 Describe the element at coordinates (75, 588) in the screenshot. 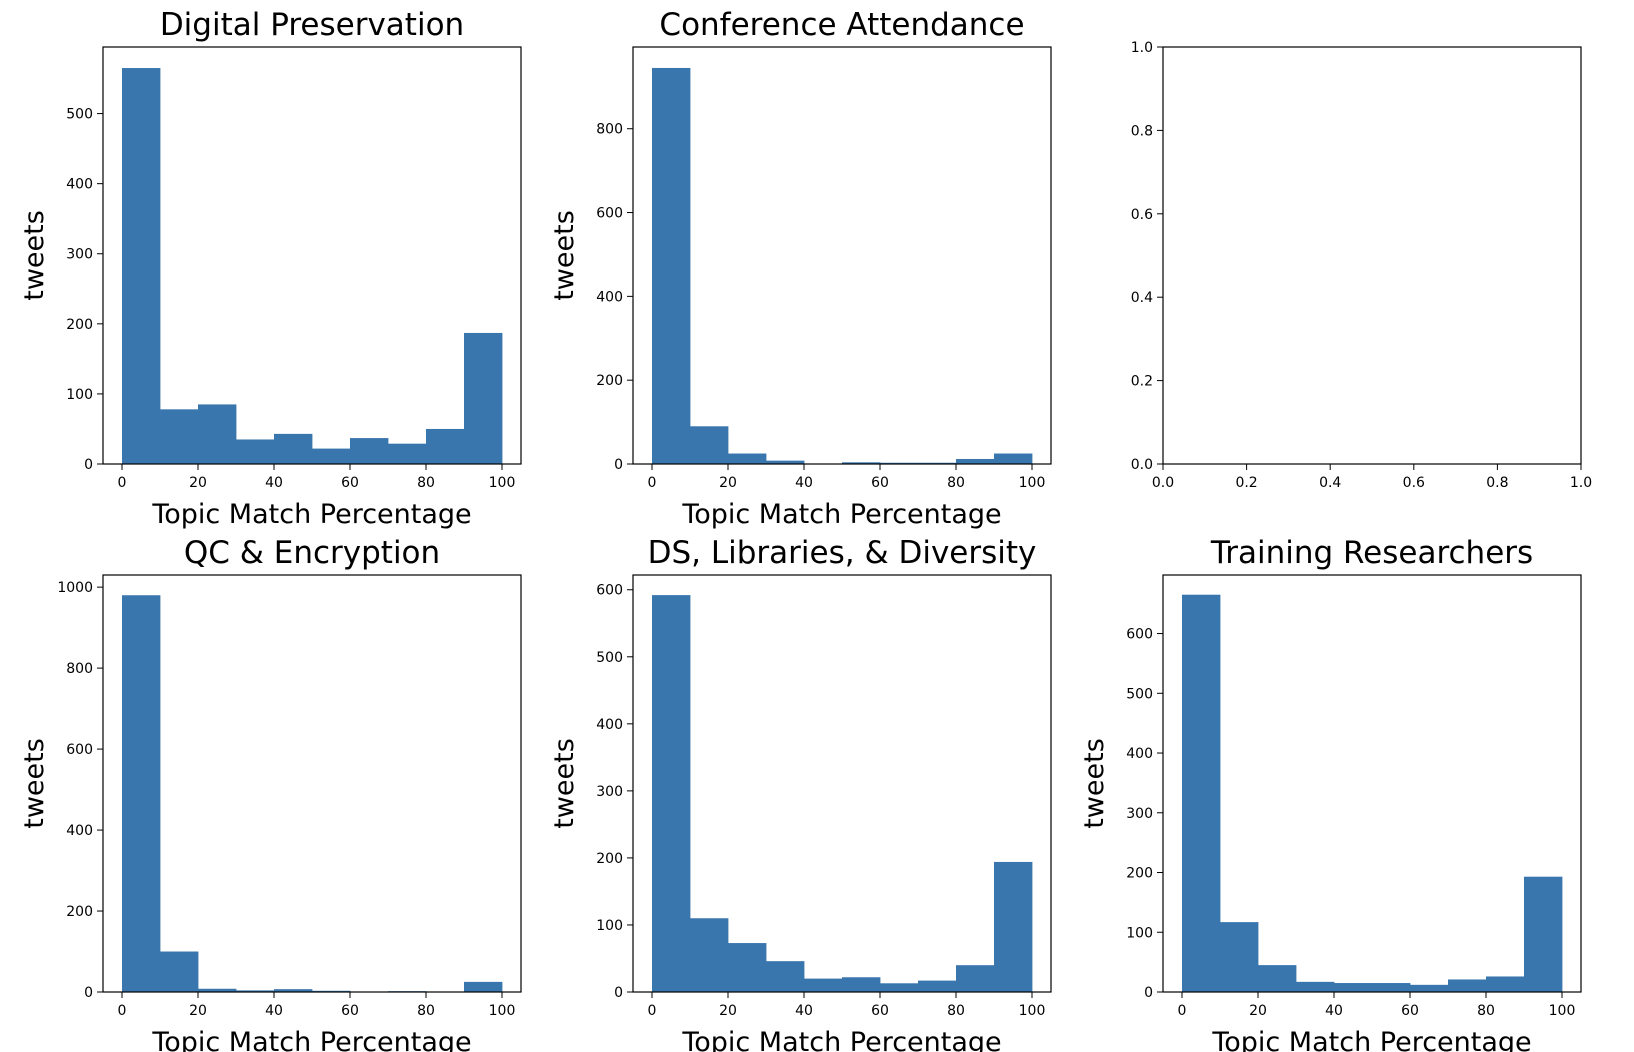

I see `y-tick-label: 1000` at that location.